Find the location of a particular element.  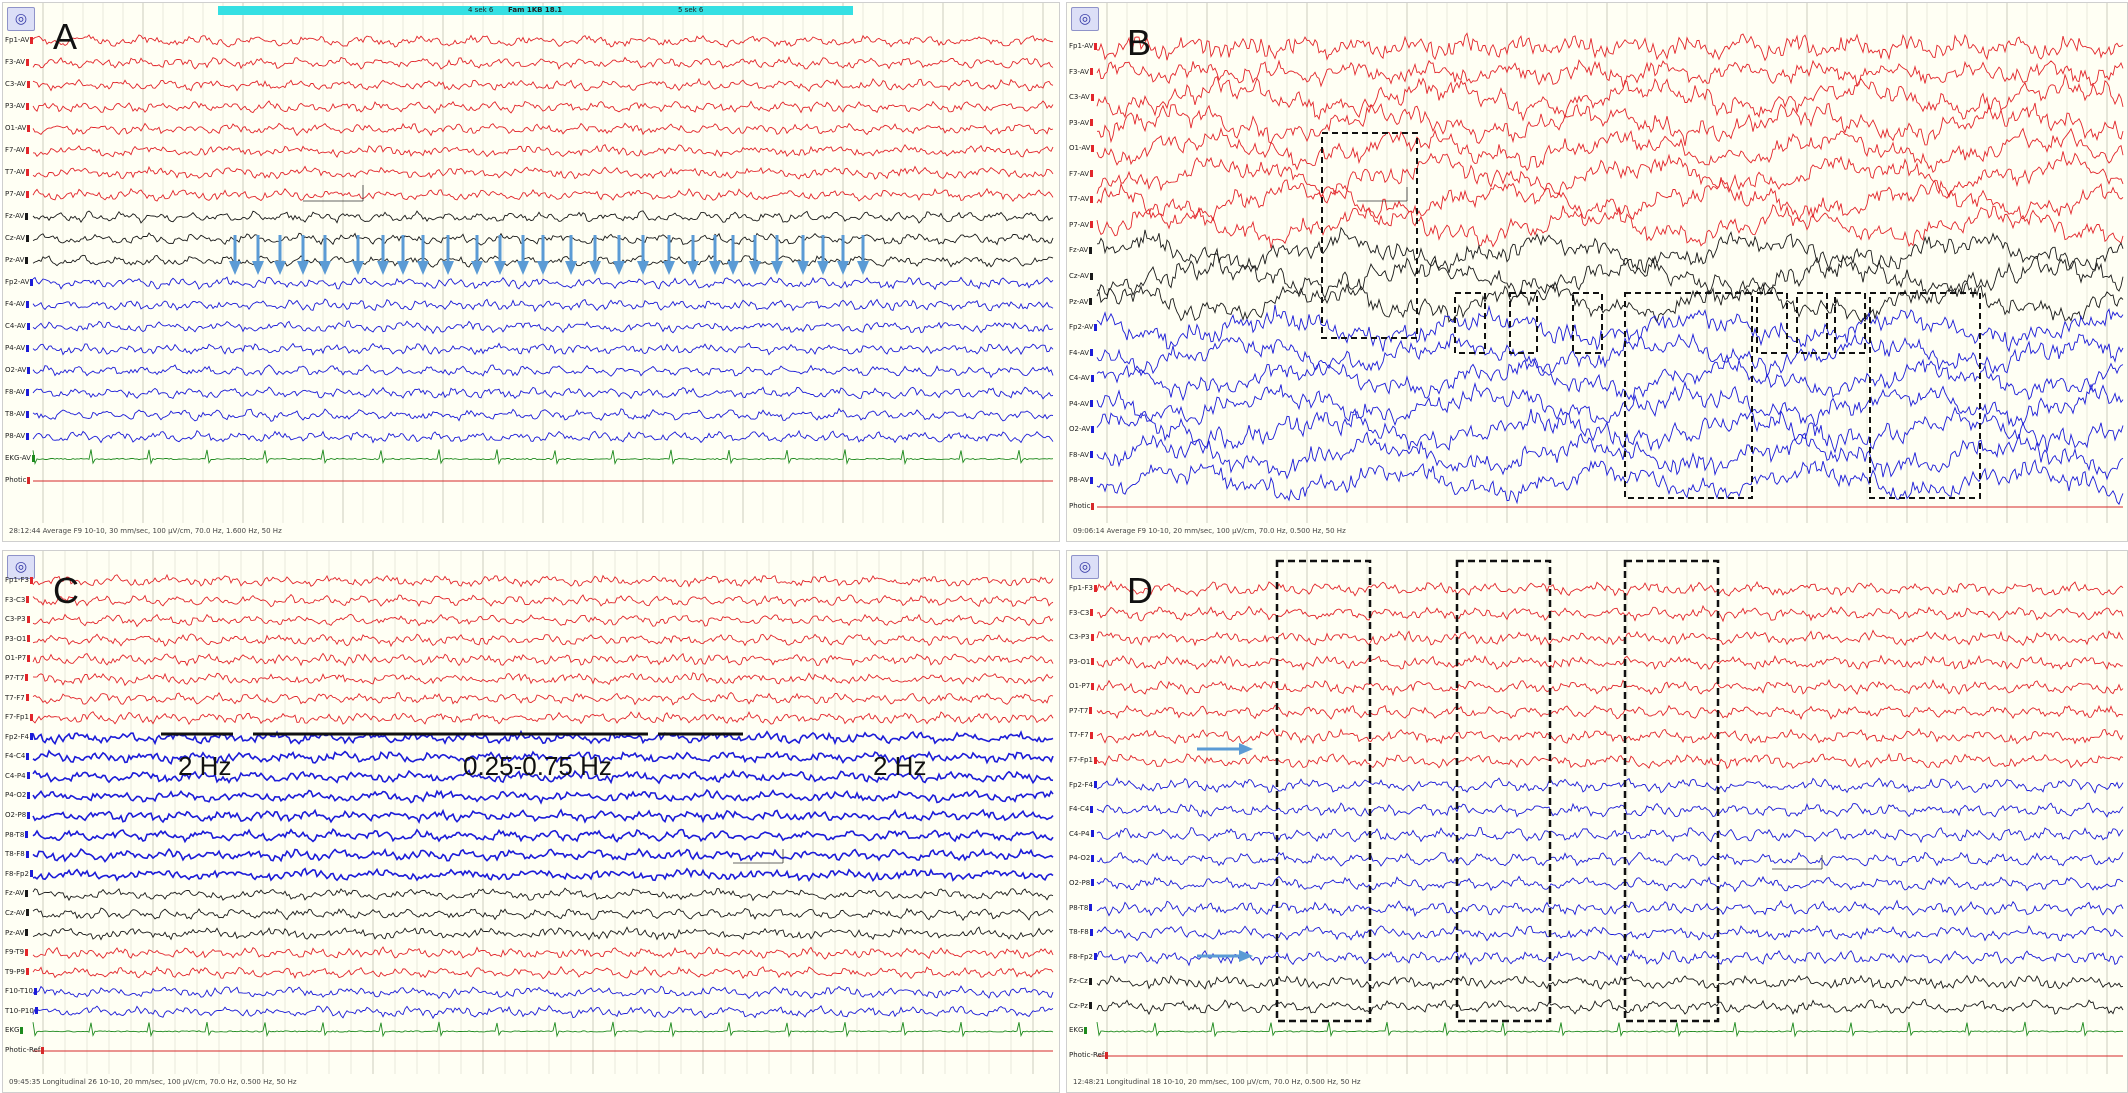

channel-label: F10-T10 is located at coordinates (21, 991).